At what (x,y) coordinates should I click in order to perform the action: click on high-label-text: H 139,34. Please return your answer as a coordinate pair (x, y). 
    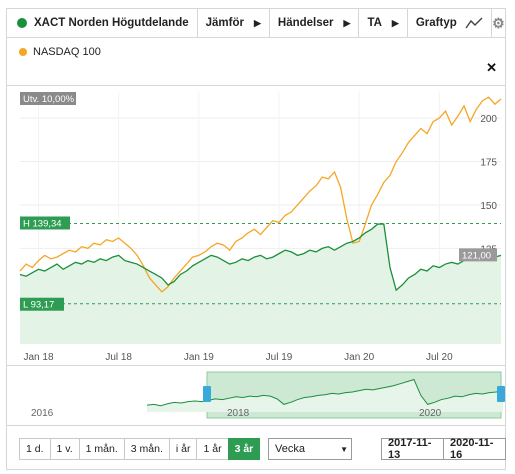
    Looking at the image, I should click on (42, 223).